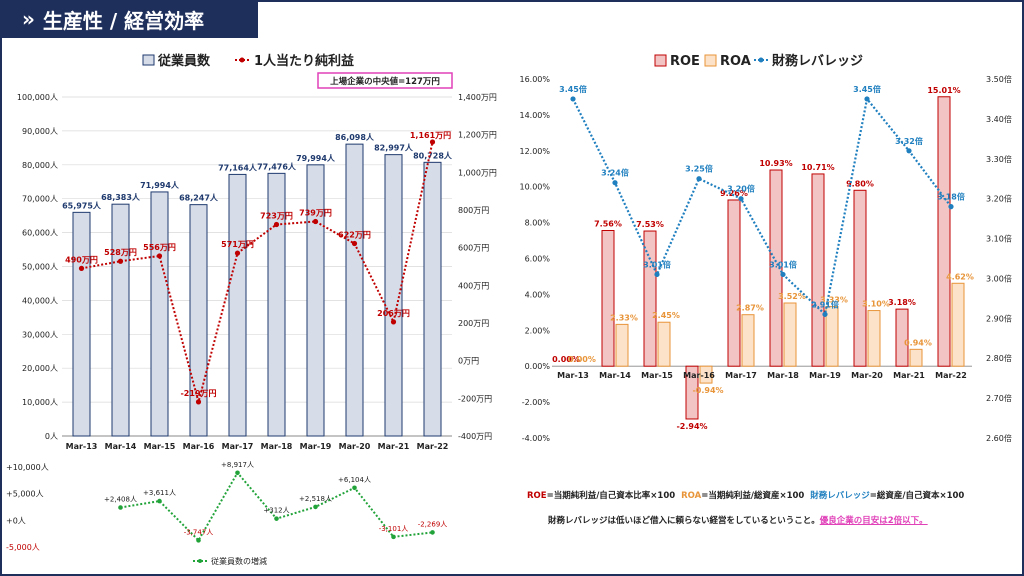  Describe the element at coordinates (817, 61) in the screenshot. I see `legend-label-leverage: 財務レバレッジ` at that location.